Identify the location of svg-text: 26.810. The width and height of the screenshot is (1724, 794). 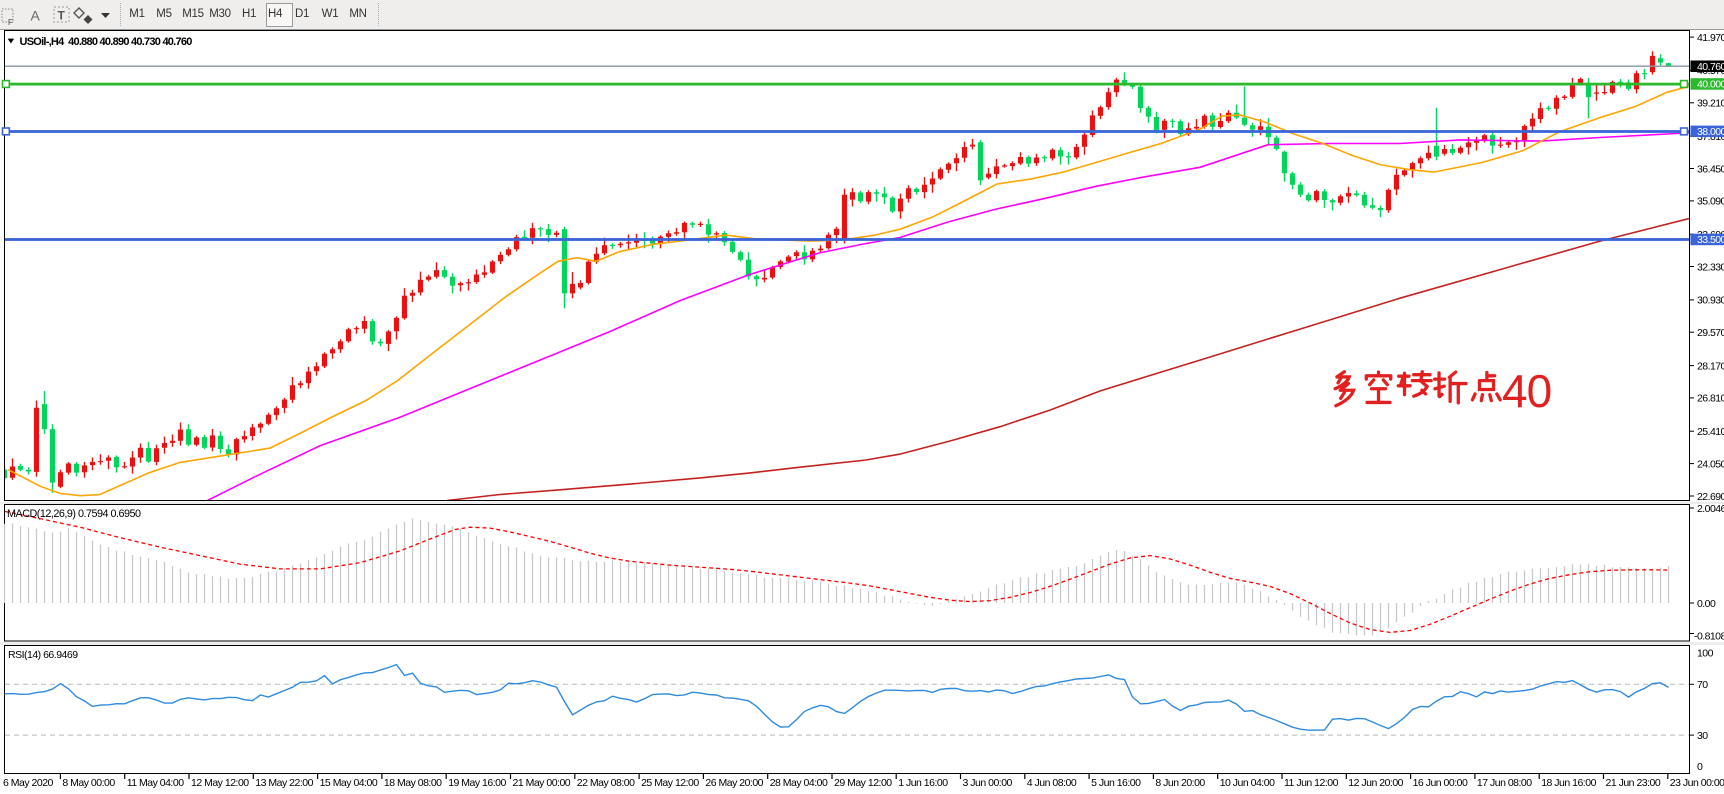
(1710, 399).